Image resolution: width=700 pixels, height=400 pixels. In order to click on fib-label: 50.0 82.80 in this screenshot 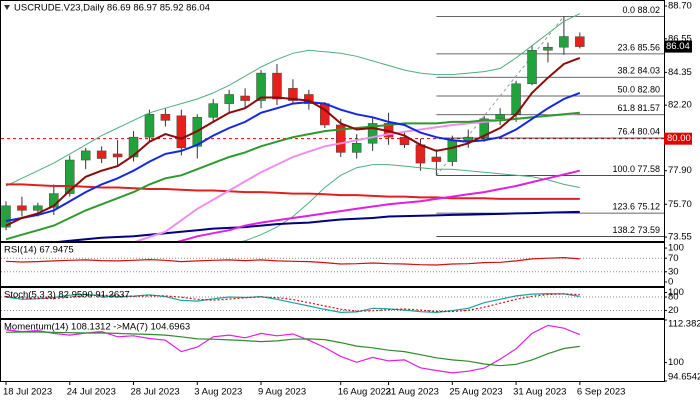, I will do `click(638, 89)`.